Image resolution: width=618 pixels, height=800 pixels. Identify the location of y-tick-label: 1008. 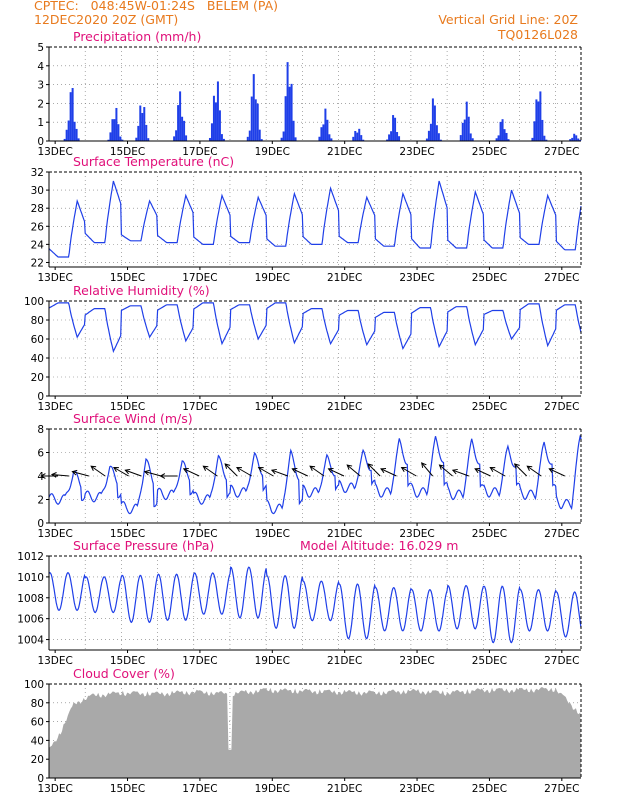
(30, 599).